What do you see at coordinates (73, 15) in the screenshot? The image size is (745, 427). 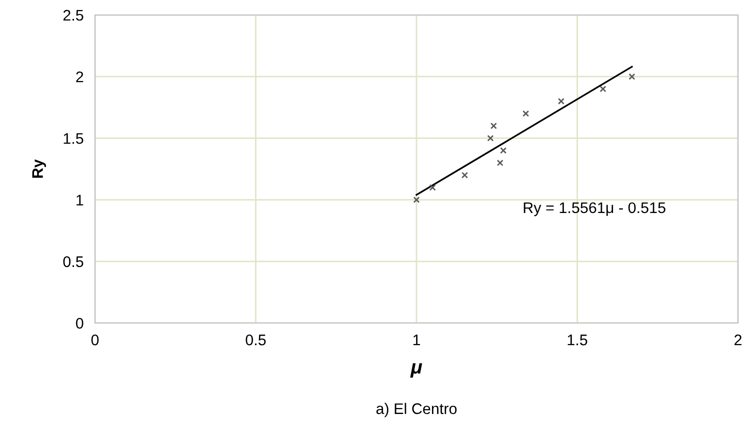 I see `y-tick-label: 2.5` at bounding box center [73, 15].